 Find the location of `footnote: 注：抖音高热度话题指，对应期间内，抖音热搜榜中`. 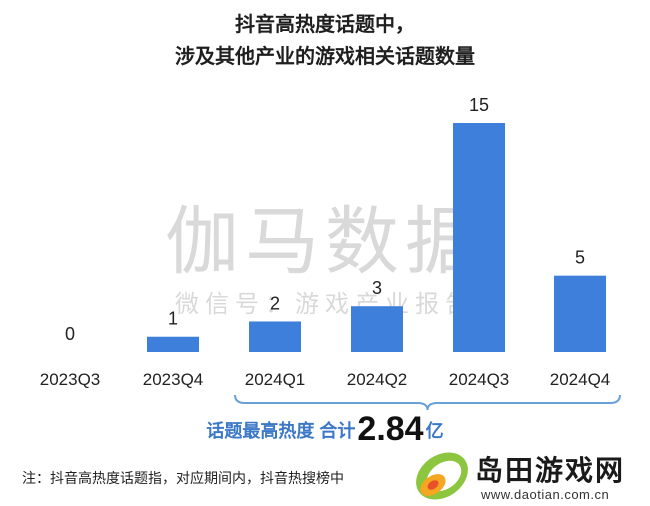

footnote: 注：抖音高热度话题指，对应期间内，抖音热搜榜中 is located at coordinates (183, 478).